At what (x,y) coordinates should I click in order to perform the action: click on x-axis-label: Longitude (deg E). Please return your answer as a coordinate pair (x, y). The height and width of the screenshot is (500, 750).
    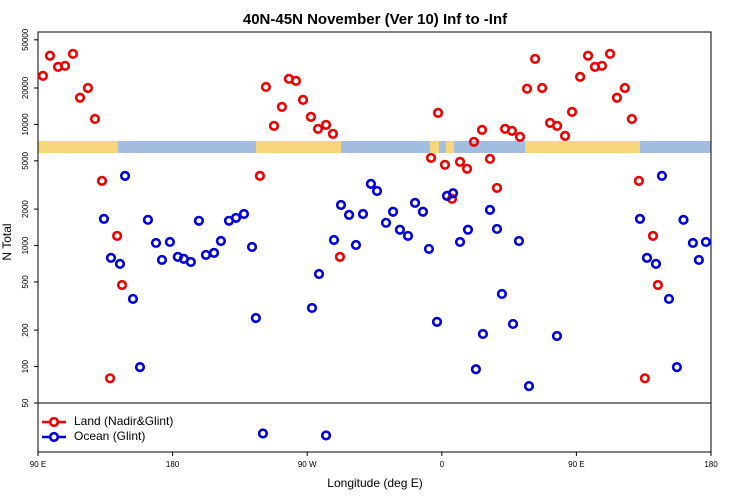
    Looking at the image, I should click on (374, 483).